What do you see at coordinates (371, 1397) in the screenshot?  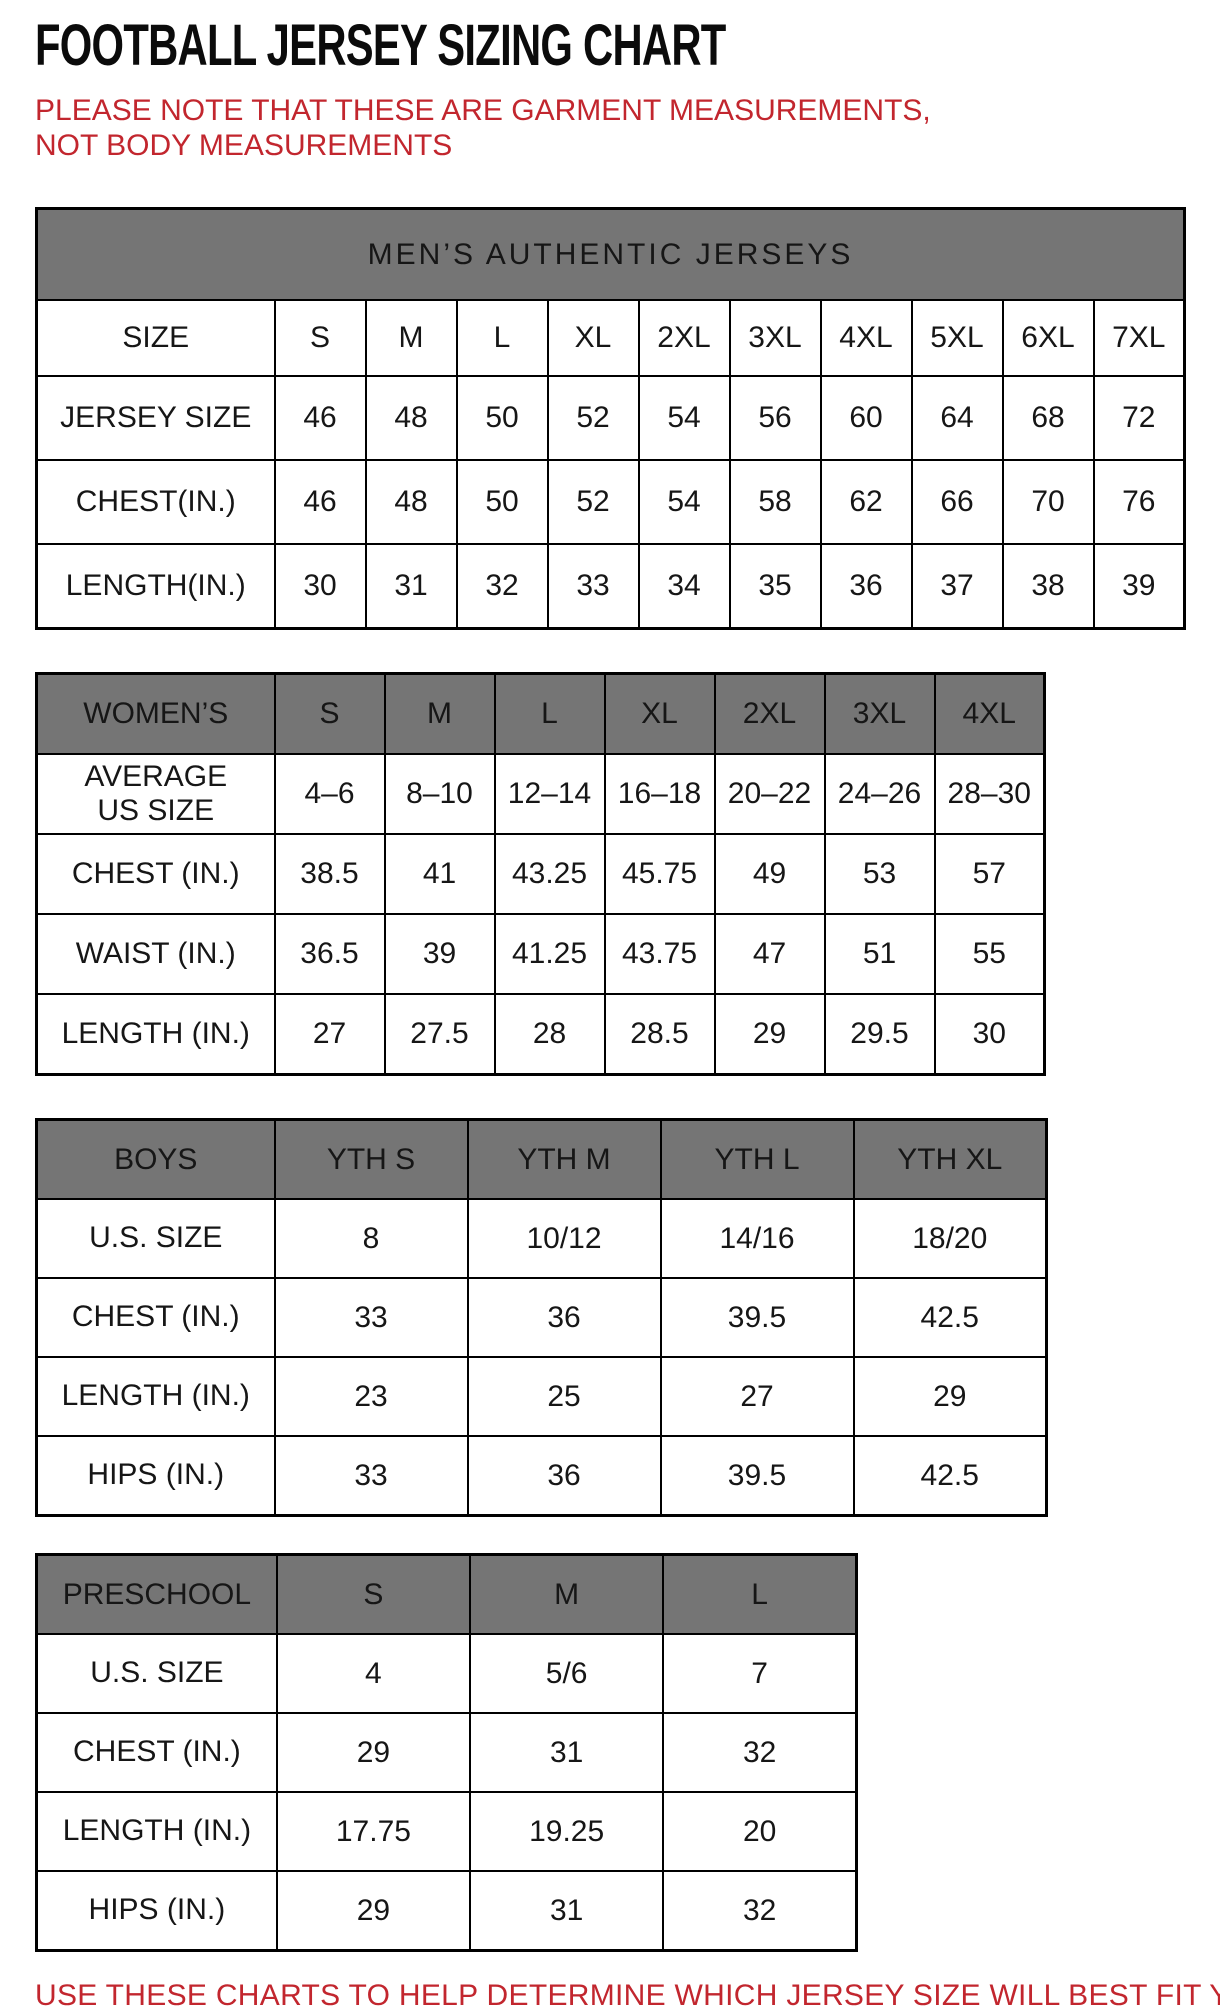 I see `value-cell: 23` at bounding box center [371, 1397].